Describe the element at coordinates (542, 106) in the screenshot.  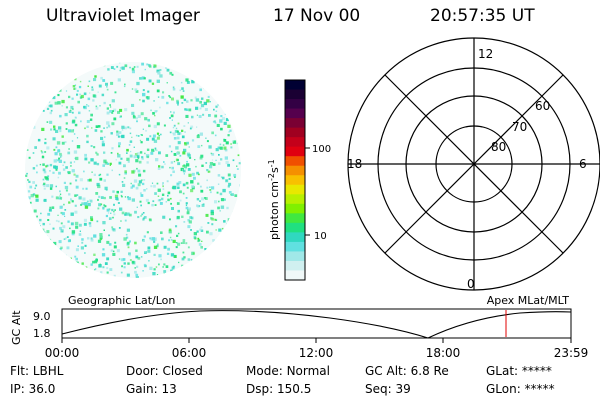
I see `polar-label-60: 60` at that location.